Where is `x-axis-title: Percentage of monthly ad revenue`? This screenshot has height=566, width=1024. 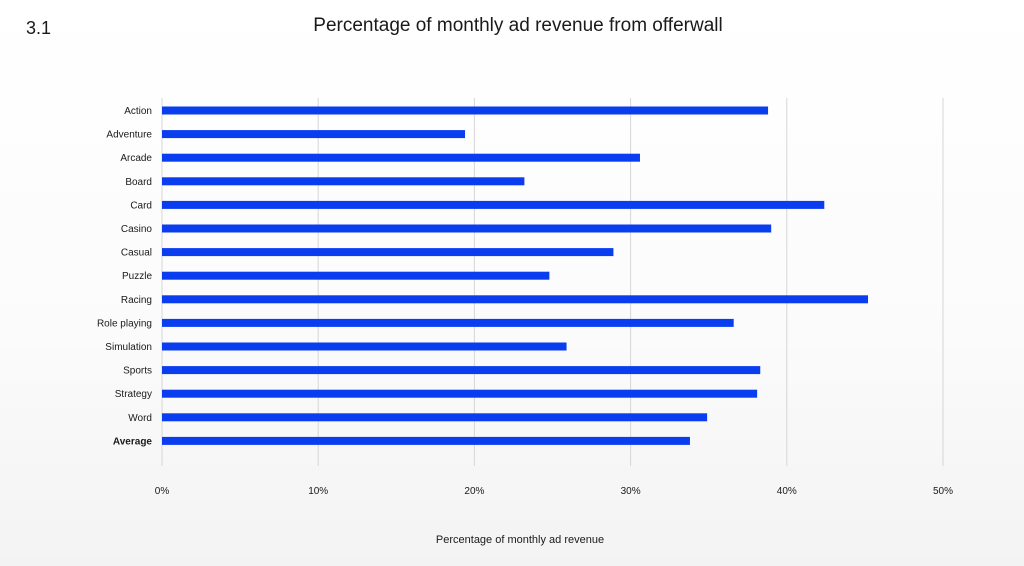
x-axis-title: Percentage of monthly ad revenue is located at coordinates (520, 540).